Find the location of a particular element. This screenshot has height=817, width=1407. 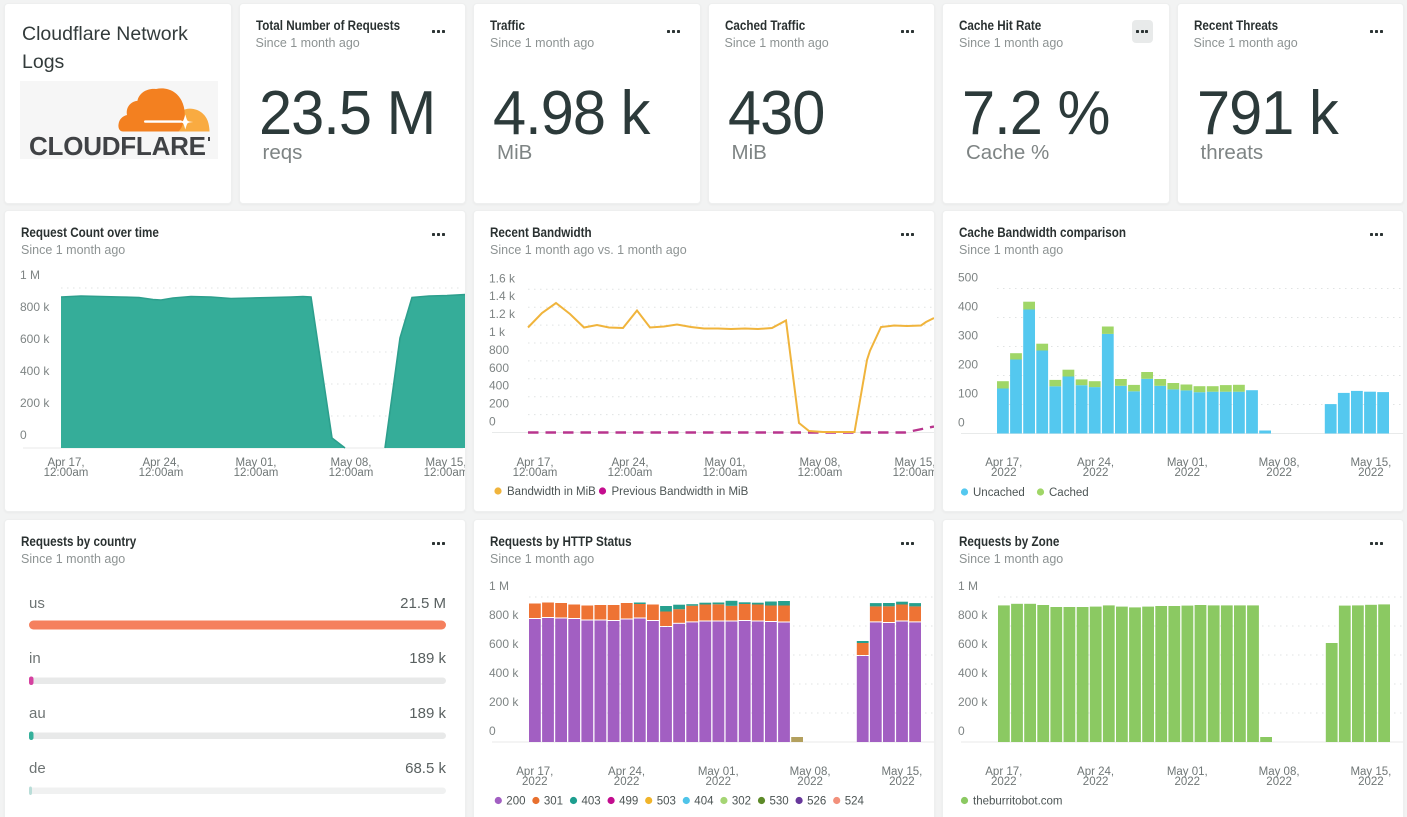

svg-text: 1.4 k is located at coordinates (502, 296).